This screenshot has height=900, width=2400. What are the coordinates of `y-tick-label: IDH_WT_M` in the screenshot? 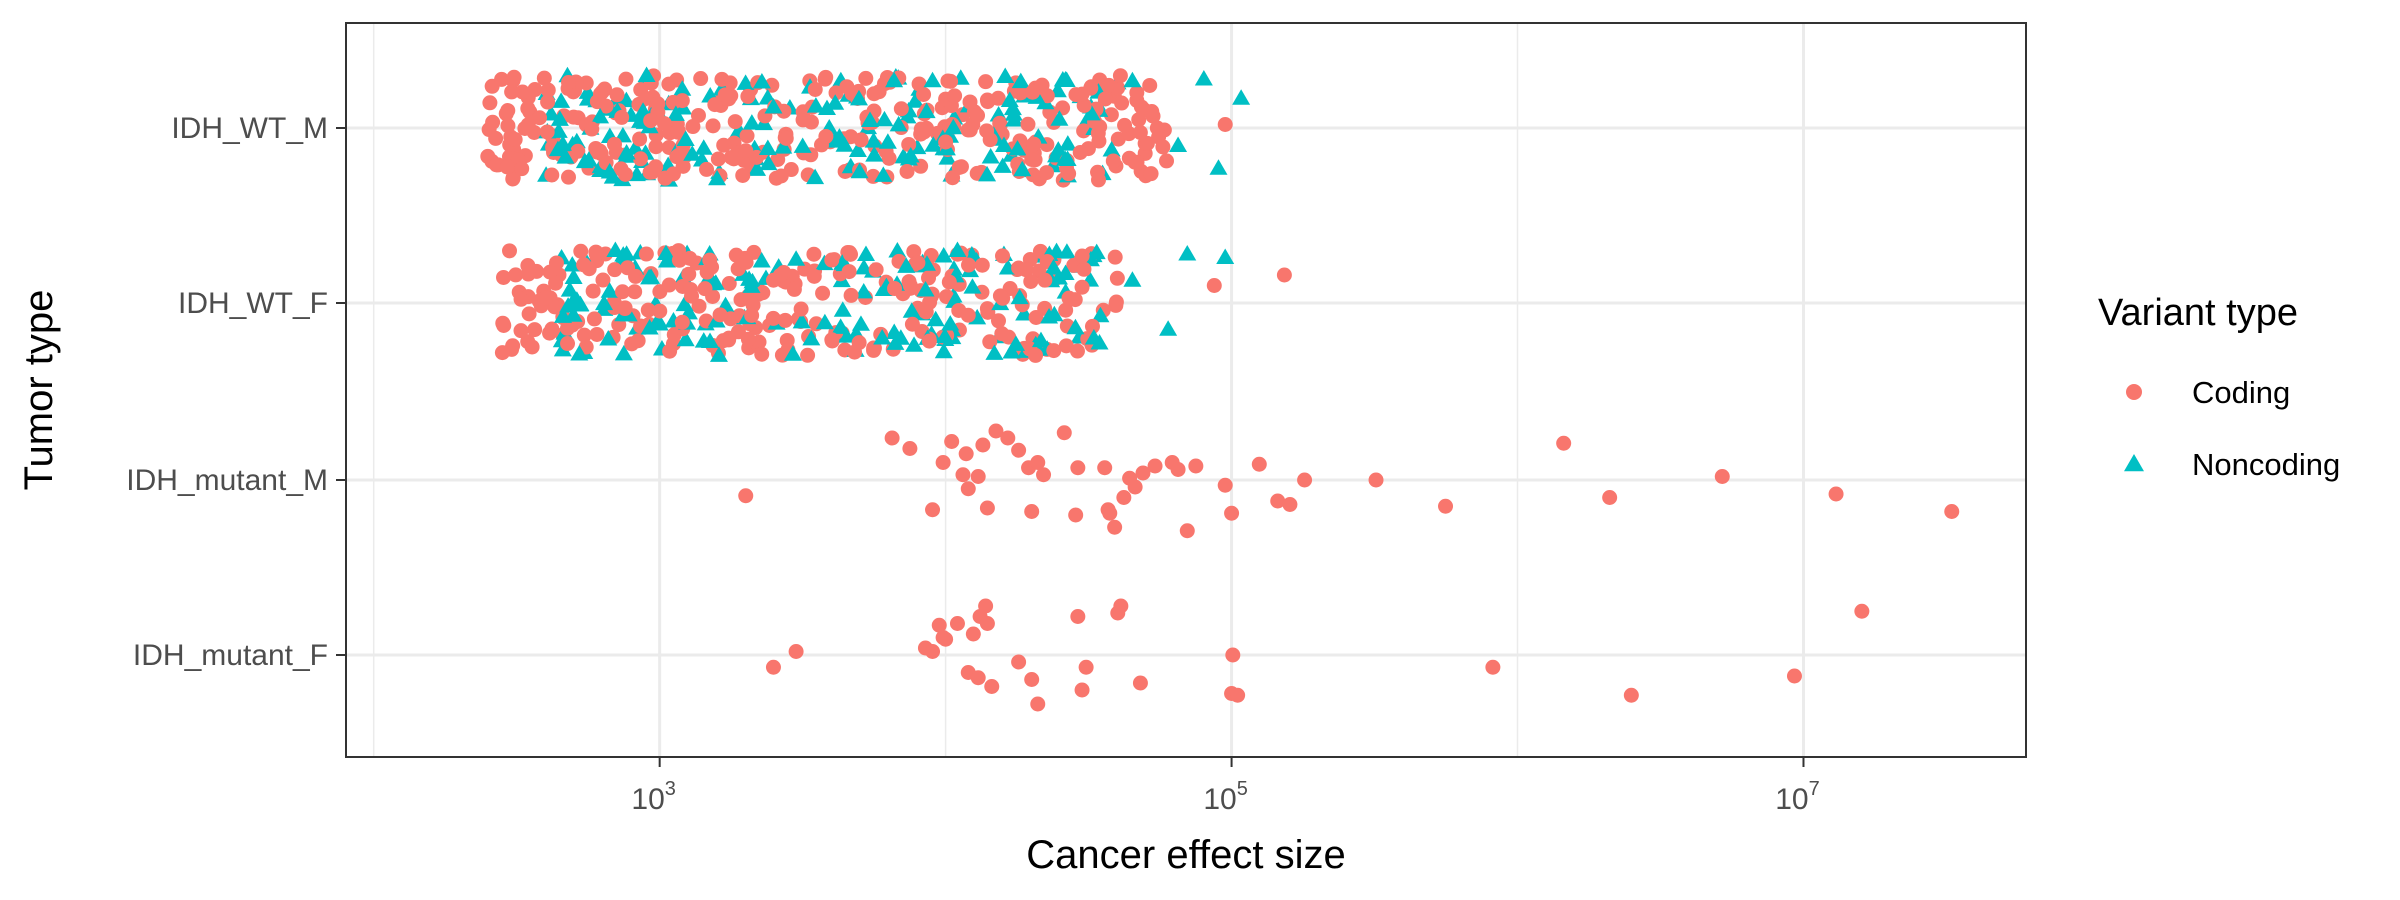 It's located at (249, 128).